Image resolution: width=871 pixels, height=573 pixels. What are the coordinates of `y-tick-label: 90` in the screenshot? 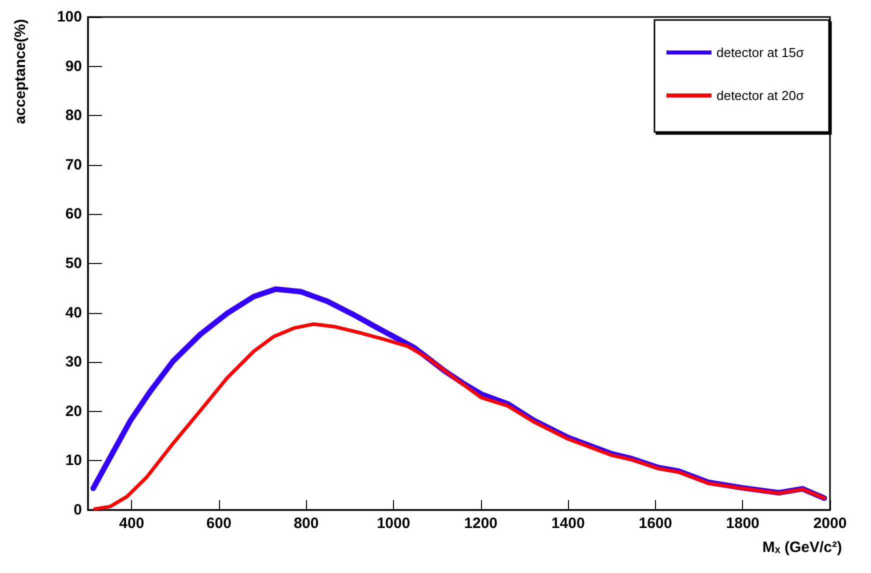 It's located at (73, 66).